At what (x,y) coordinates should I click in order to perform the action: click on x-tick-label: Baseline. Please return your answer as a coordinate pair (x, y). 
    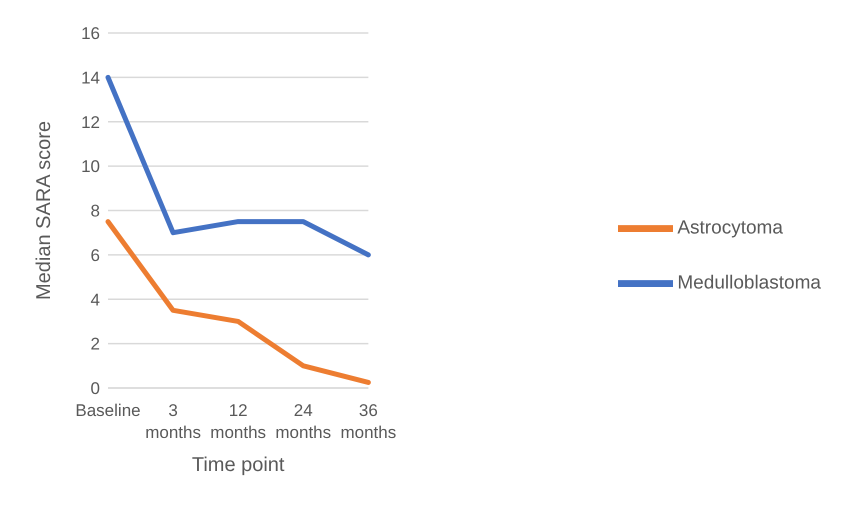
    Looking at the image, I should click on (108, 410).